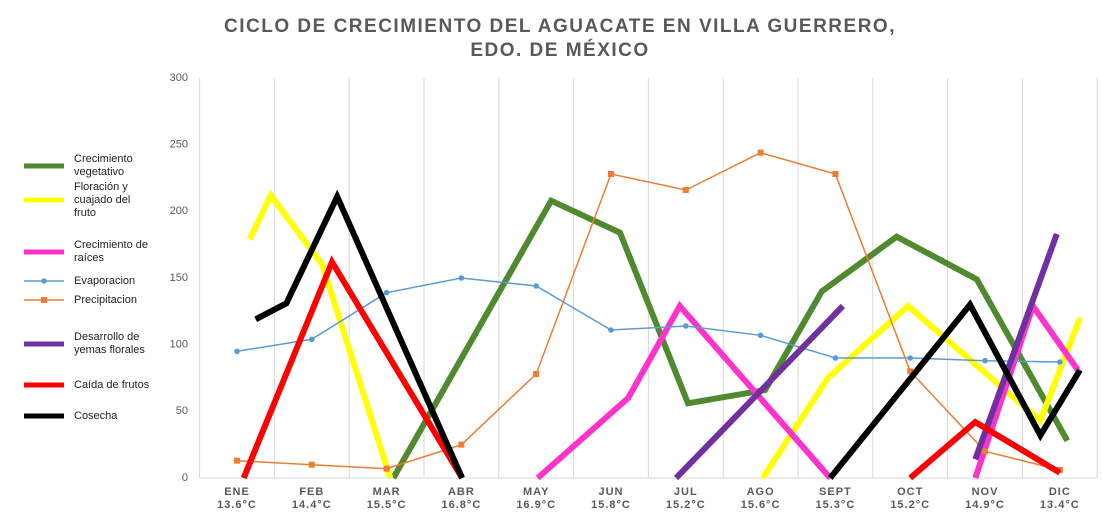 The image size is (1102, 512). I want to click on x-tick-sublabel: 14.9°C, so click(985, 505).